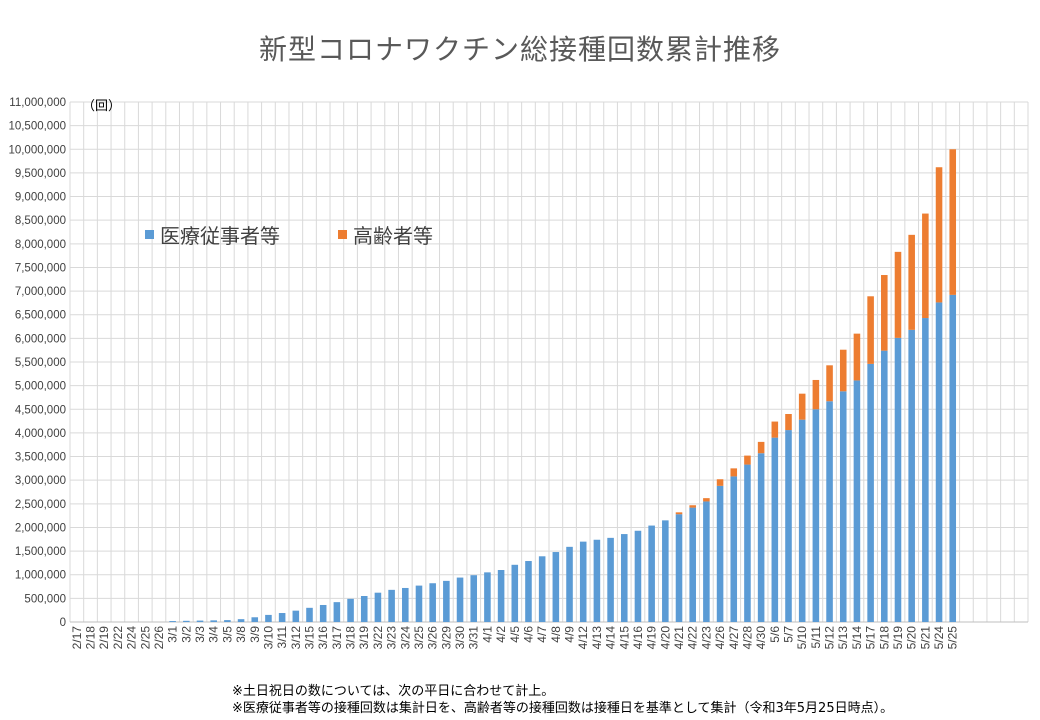  What do you see at coordinates (638, 638) in the screenshot?
I see `x-tick-label: 4/16` at bounding box center [638, 638].